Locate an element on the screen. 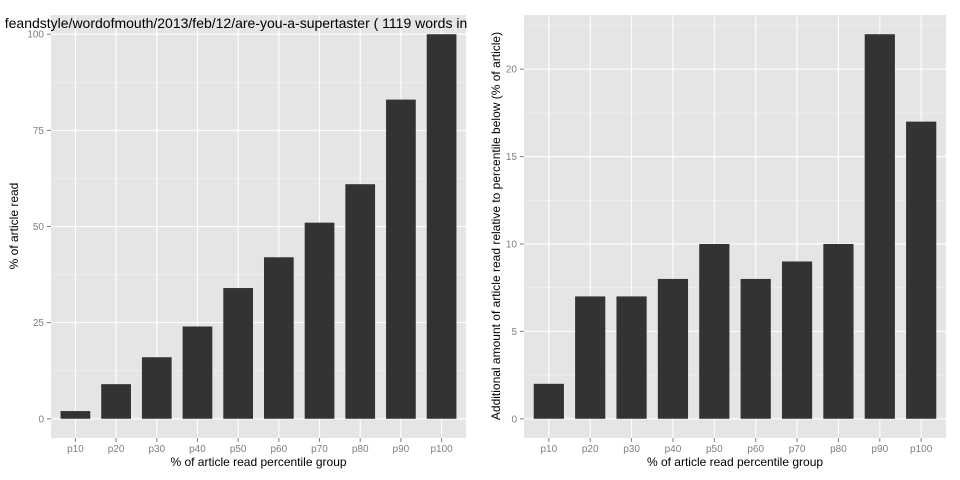 Image resolution: width=960 pixels, height=480 pixels. y-tick-label: 5 is located at coordinates (514, 332).